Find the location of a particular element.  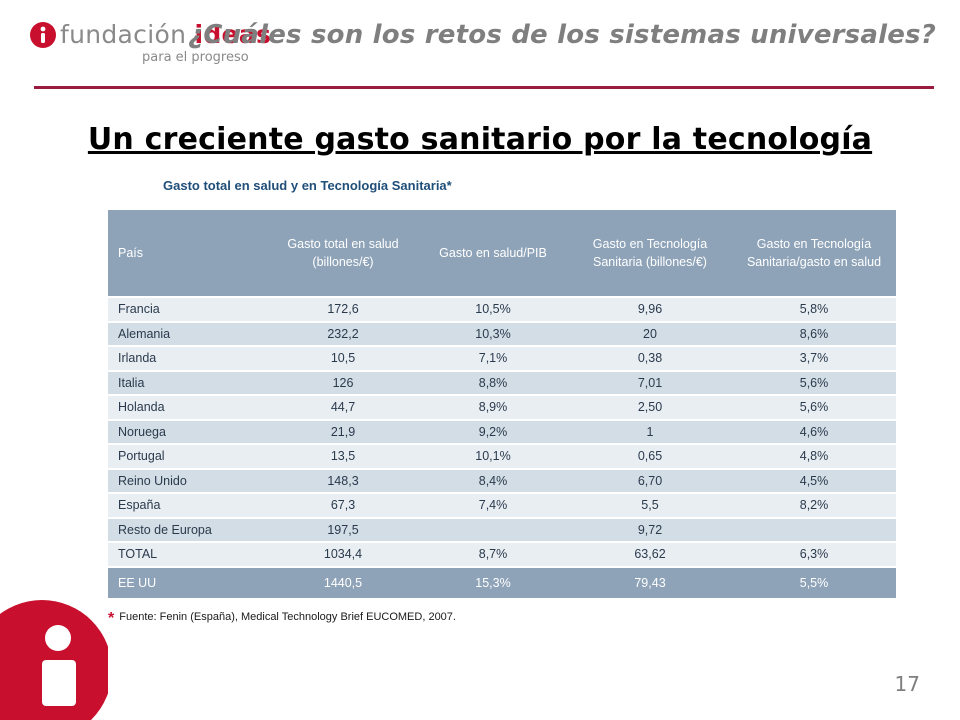

table-cell: 8,4% is located at coordinates (493, 481).